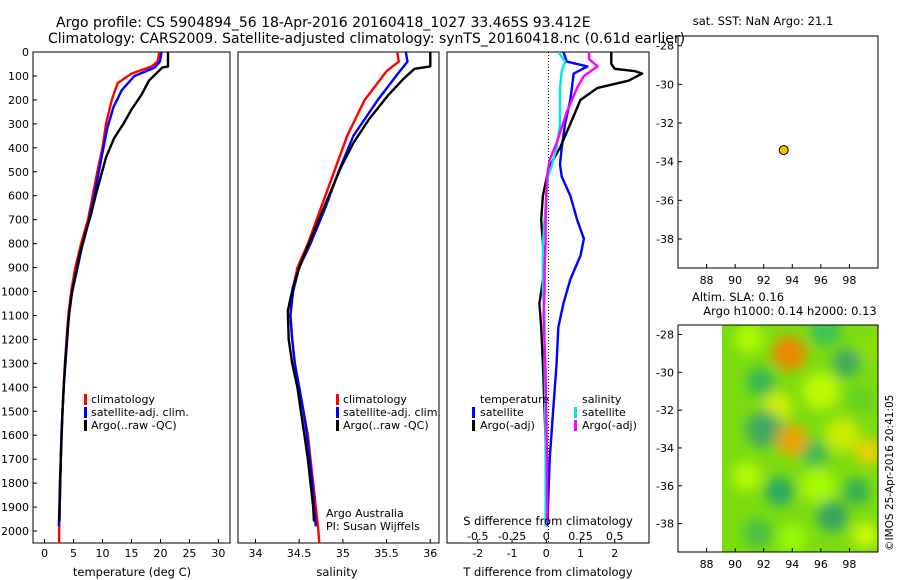 The image size is (900, 580). I want to click on x-tick-label: 94, so click(792, 564).